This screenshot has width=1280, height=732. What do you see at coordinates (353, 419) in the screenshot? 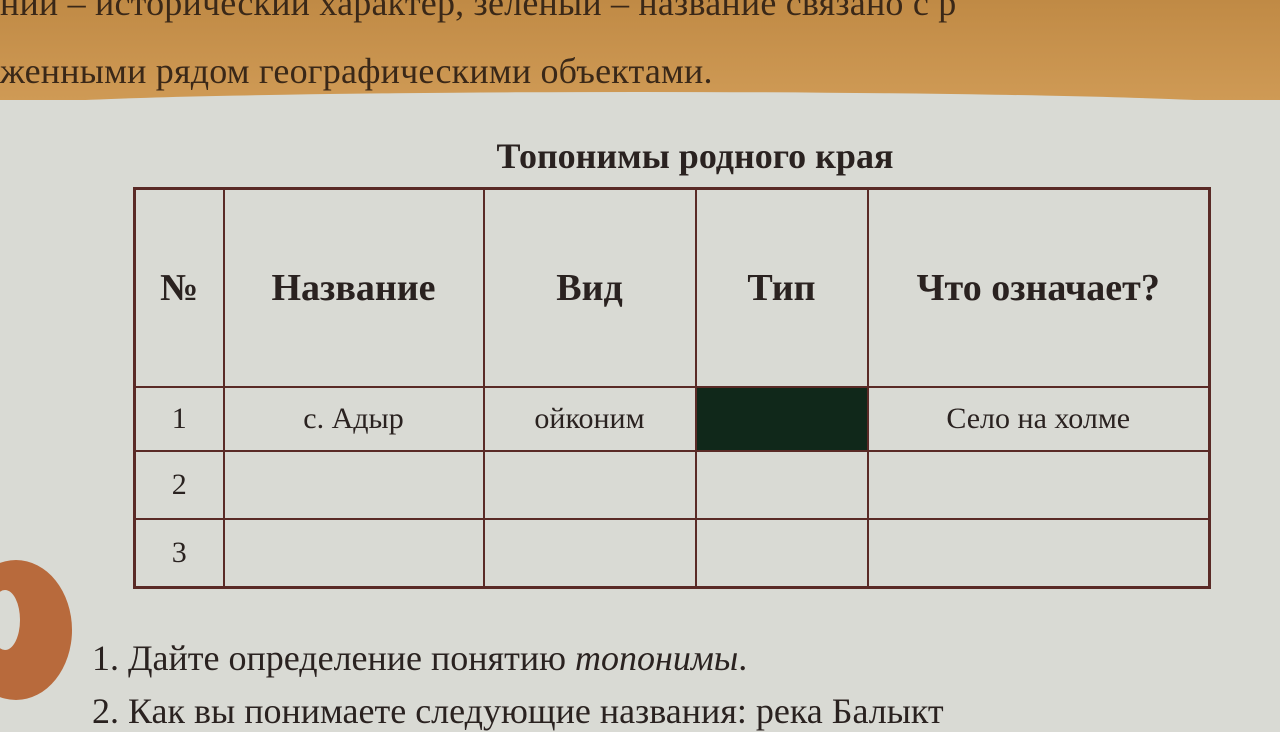
I see `cell: с. Адыр` at bounding box center [353, 419].